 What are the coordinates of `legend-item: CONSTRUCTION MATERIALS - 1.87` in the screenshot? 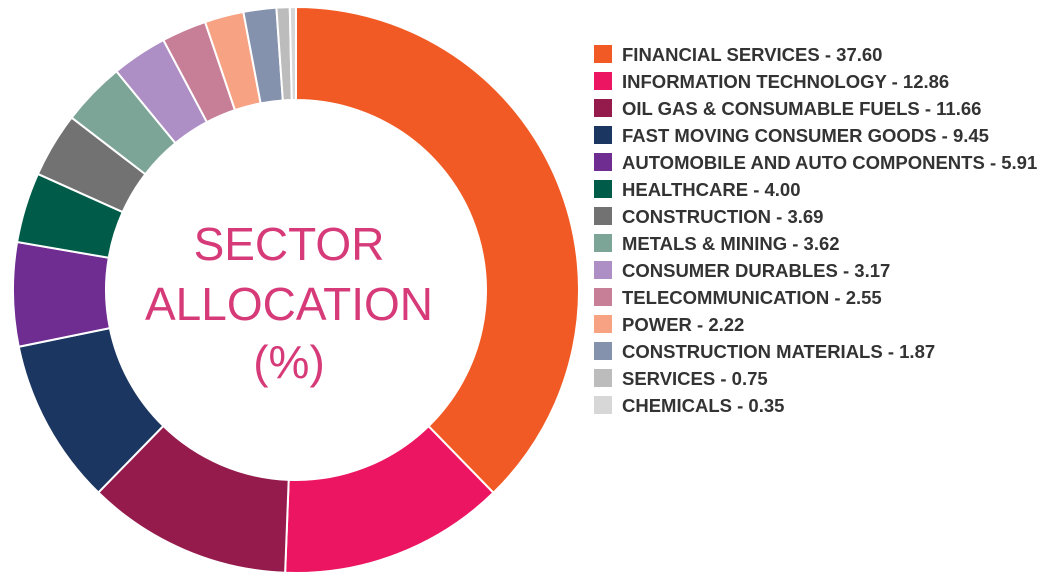 It's located at (820, 351).